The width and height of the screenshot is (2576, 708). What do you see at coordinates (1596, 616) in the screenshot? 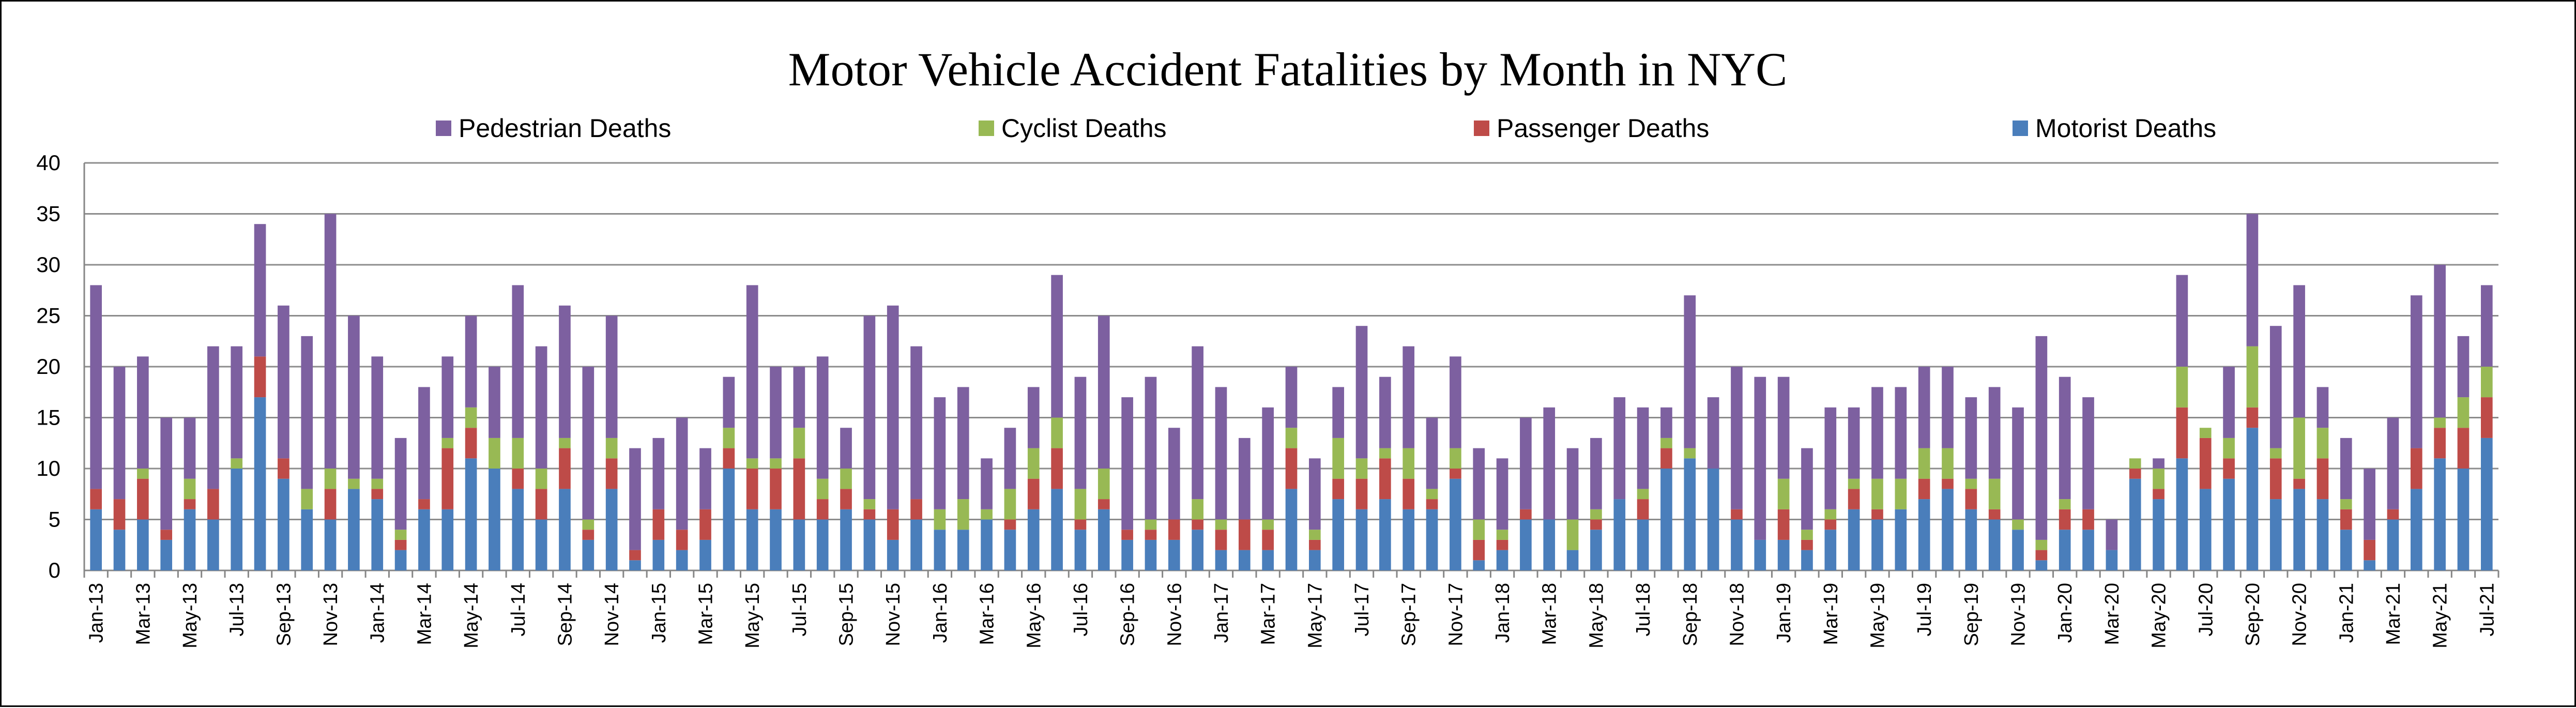
I see `x-tick-label-may-18: May-18` at bounding box center [1596, 616].